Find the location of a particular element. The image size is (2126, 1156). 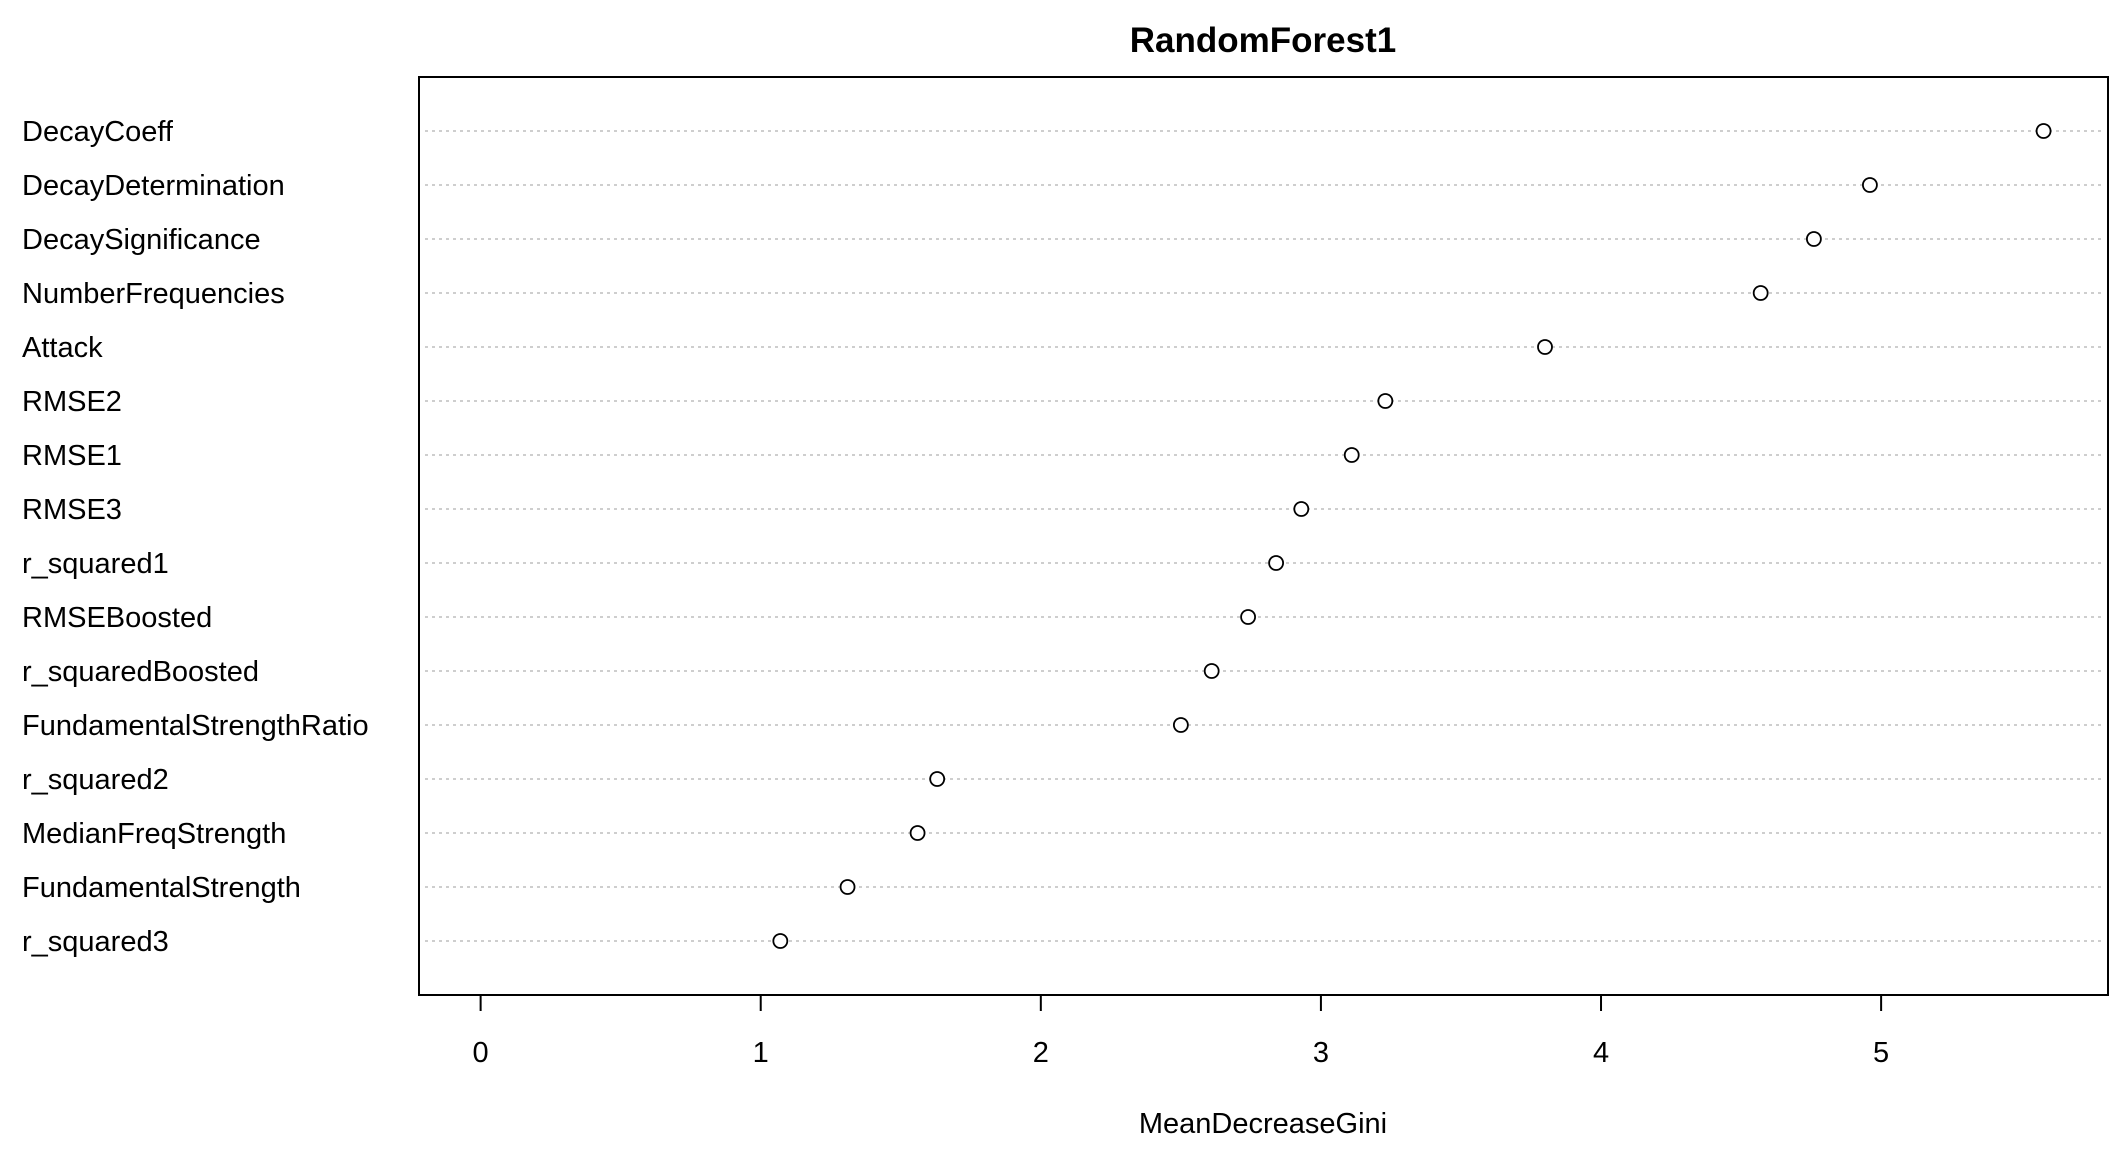

category-label: FundamentalStrengthRatio is located at coordinates (195, 726).